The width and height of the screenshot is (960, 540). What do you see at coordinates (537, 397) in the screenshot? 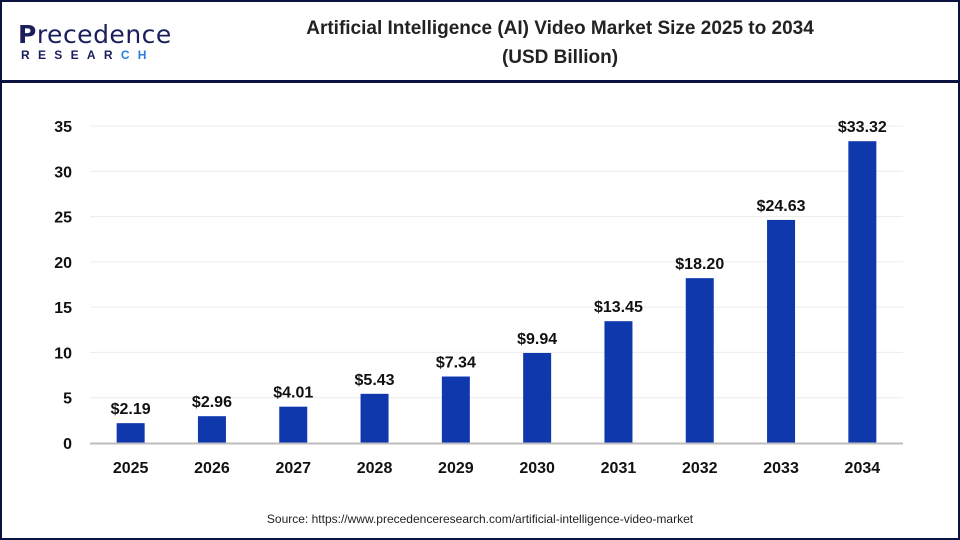
I see `bar-2030` at bounding box center [537, 397].